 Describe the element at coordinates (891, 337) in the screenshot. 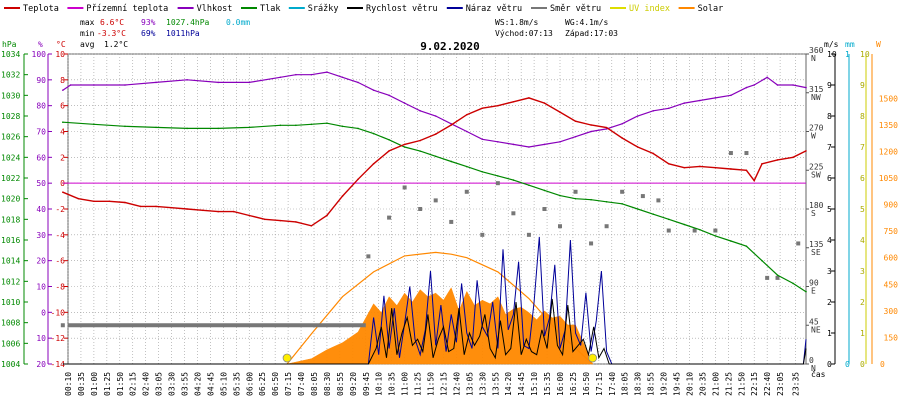

I see `solar-tick-label: 150` at that location.